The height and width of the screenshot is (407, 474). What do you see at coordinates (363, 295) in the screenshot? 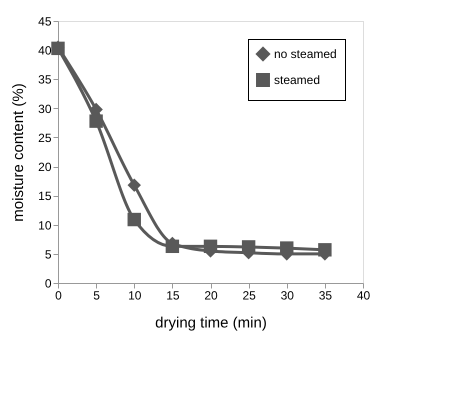
I see `x-tick-label: 40` at bounding box center [363, 295].